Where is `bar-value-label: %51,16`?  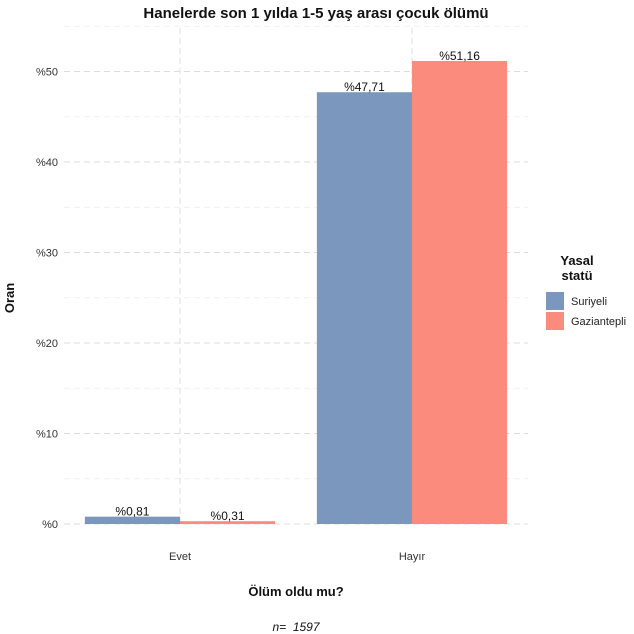
bar-value-label: %51,16 is located at coordinates (459, 56).